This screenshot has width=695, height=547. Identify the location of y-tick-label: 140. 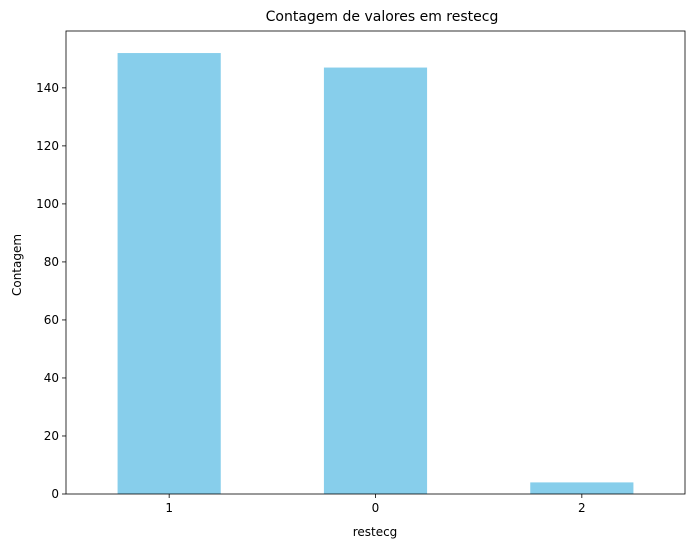
(47, 88).